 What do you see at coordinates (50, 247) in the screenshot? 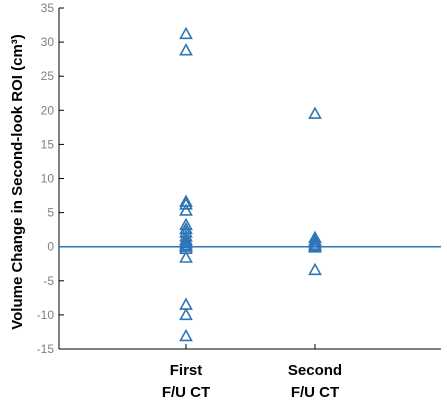
I see `y-tick-label: 0` at bounding box center [50, 247].